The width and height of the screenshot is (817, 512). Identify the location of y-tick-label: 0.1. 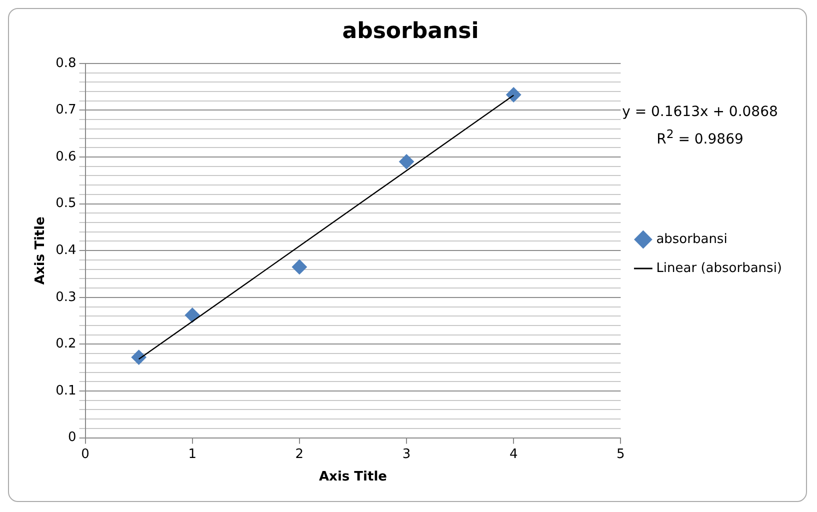
(66, 390).